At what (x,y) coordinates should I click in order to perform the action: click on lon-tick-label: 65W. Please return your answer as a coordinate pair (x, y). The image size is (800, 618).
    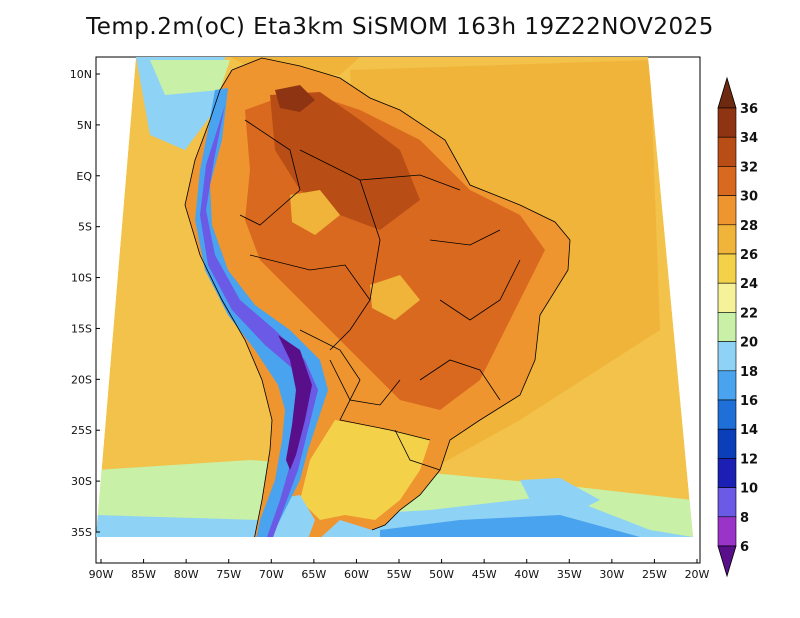
    Looking at the image, I should click on (313, 574).